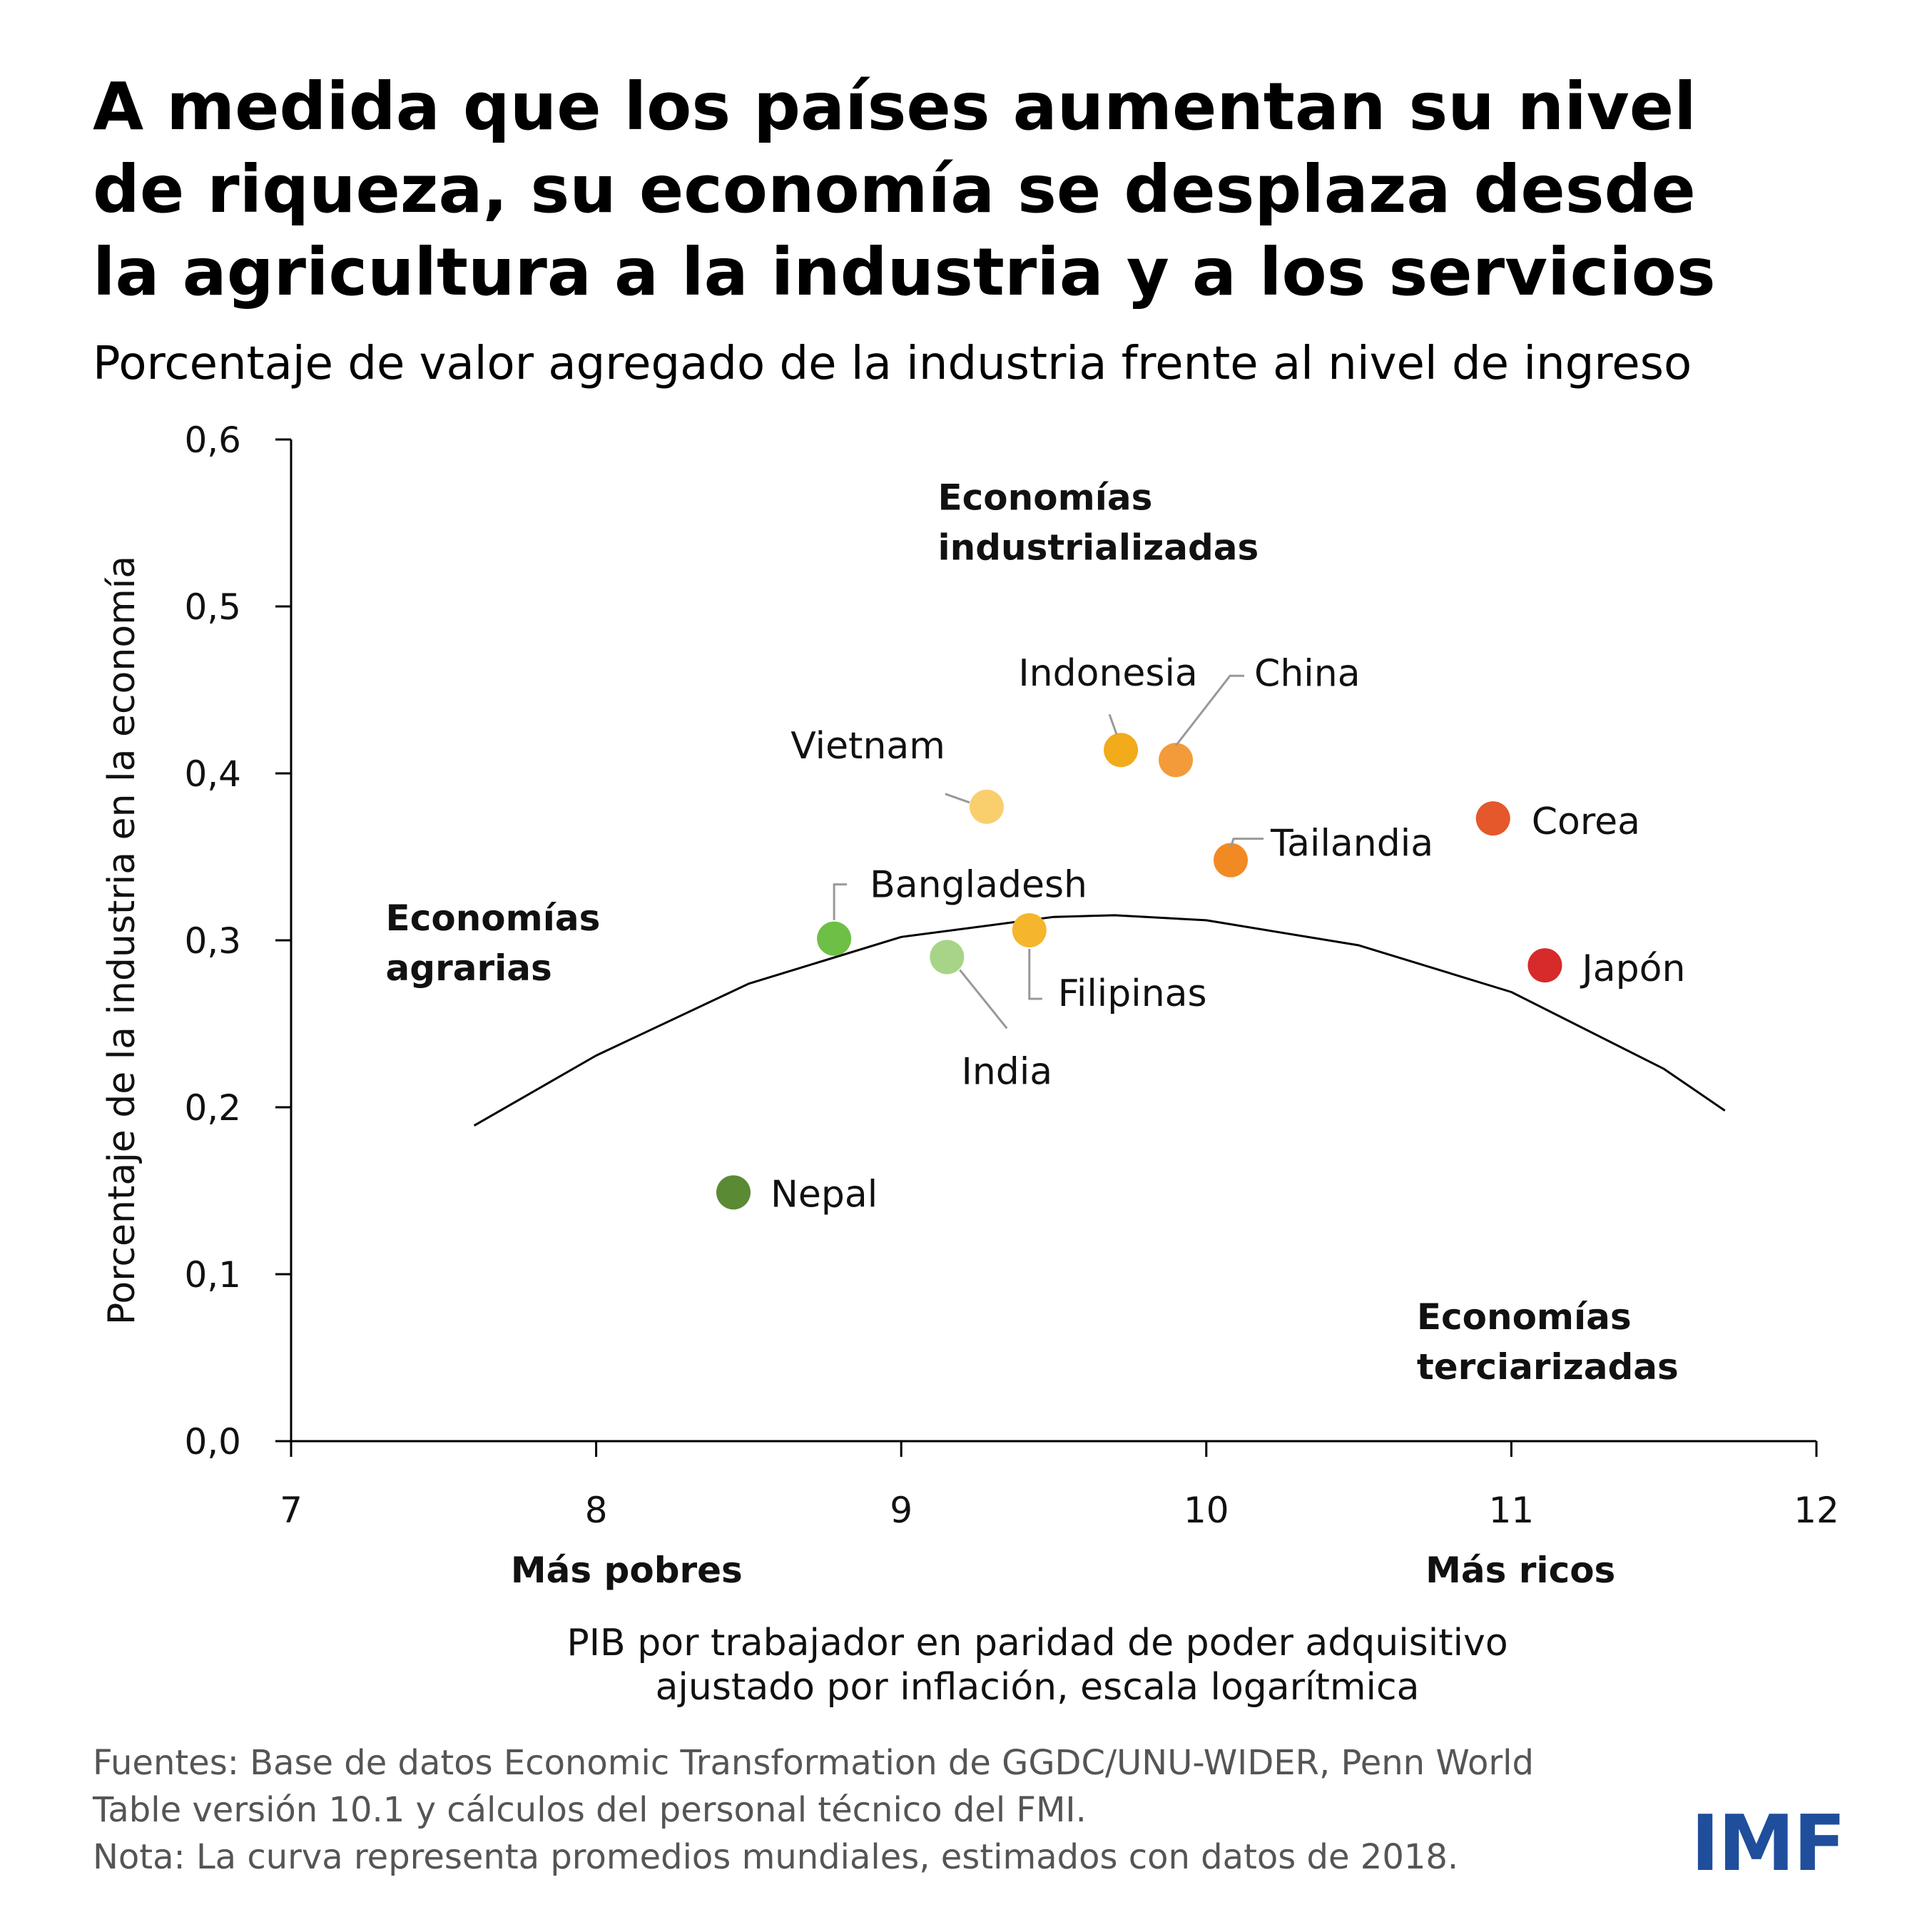  I want to click on point-label: India, so click(1008, 1071).